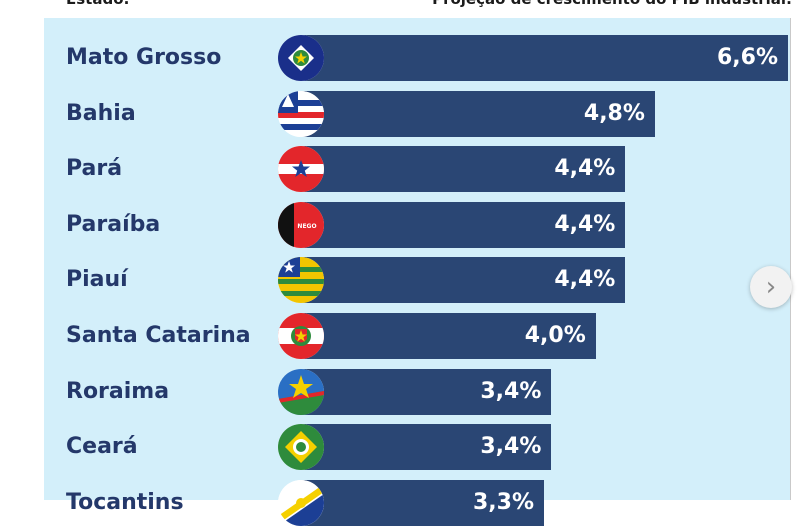  I want to click on chart-row: Pará 4,4%, so click(400, 169).